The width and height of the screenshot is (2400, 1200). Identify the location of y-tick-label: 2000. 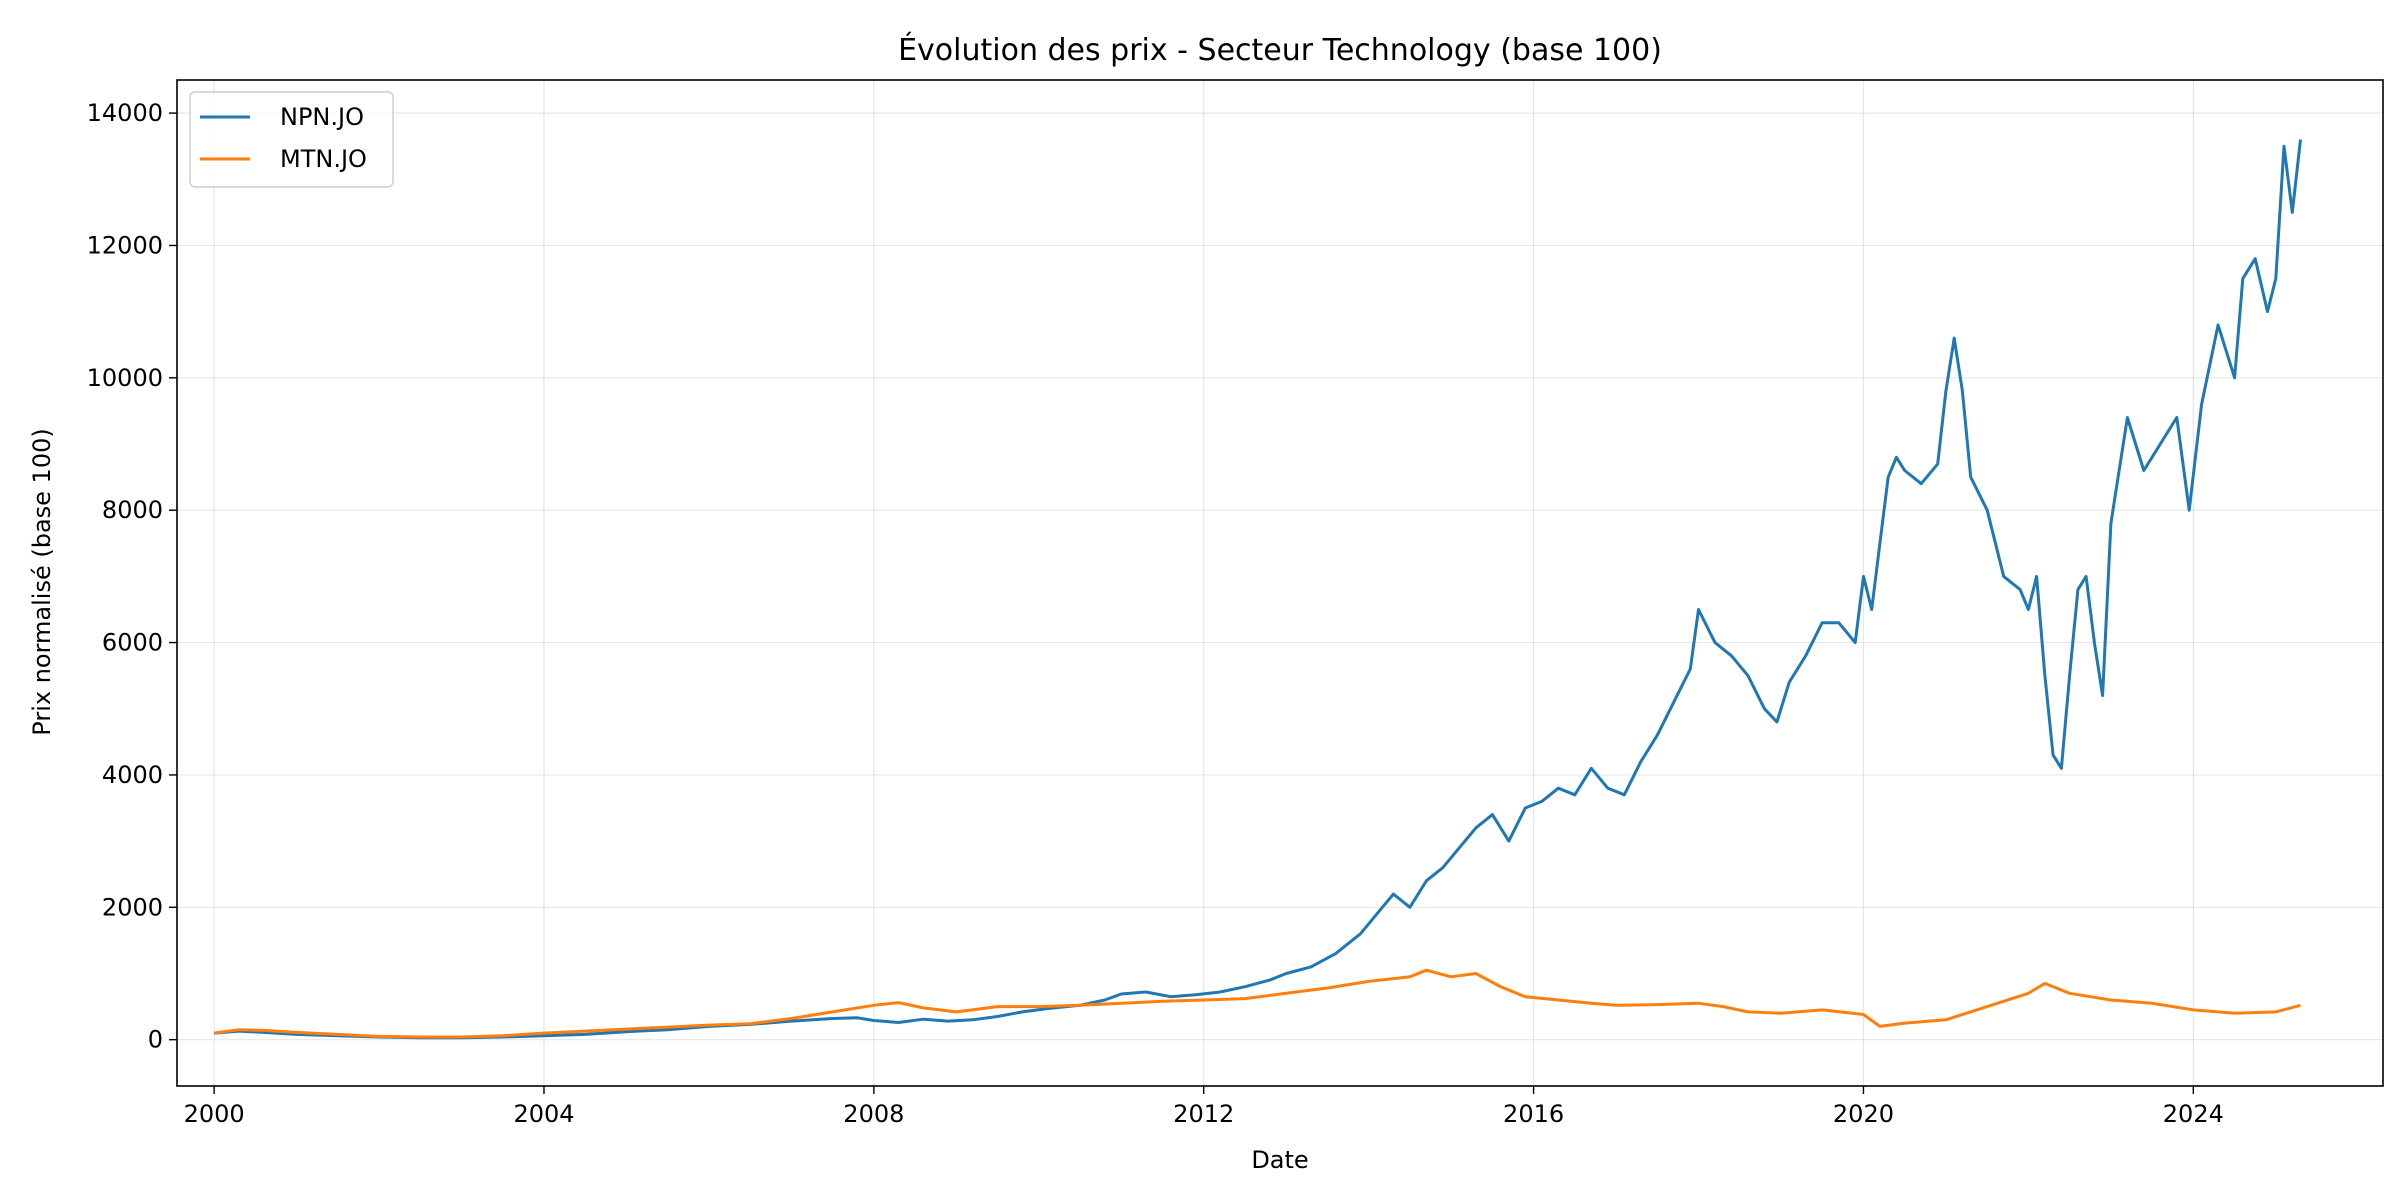
(132, 907).